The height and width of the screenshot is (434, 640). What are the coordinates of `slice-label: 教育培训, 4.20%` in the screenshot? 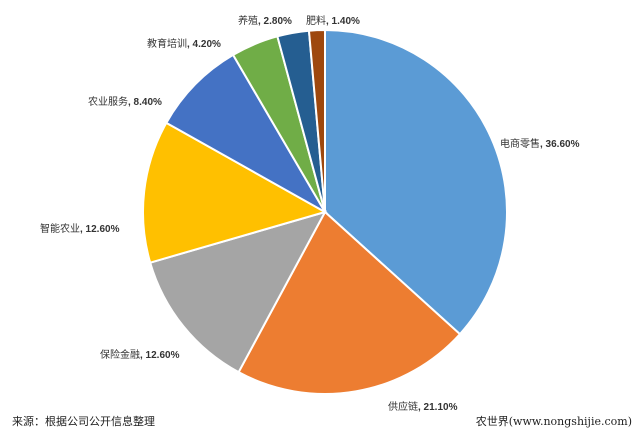 It's located at (184, 43).